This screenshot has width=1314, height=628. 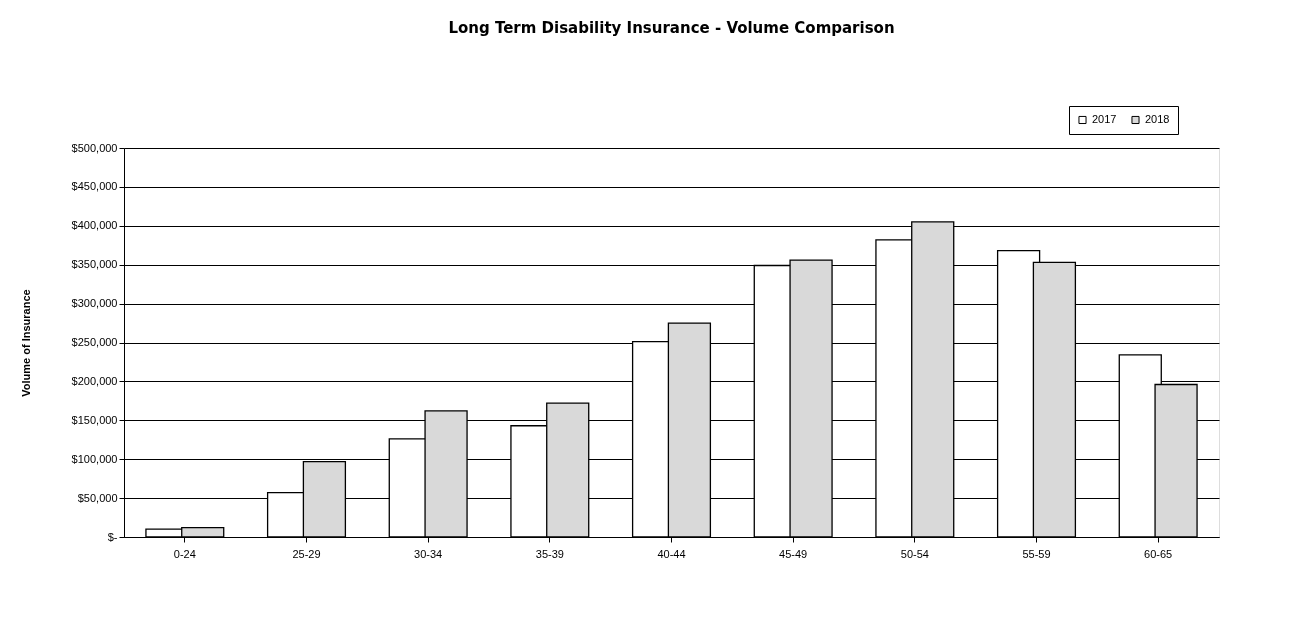 What do you see at coordinates (97, 497) in the screenshot?
I see `y-tick-label: $50,000` at bounding box center [97, 497].